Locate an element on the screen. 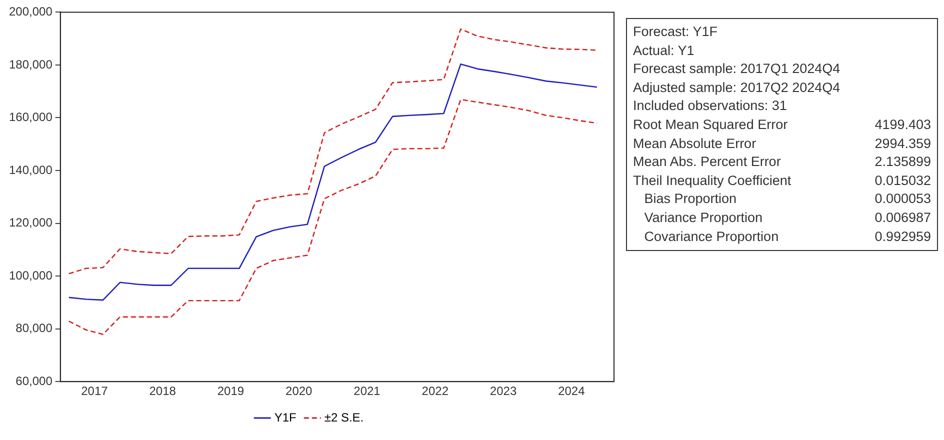  text: Forecast: Y1F is located at coordinates (675, 32).